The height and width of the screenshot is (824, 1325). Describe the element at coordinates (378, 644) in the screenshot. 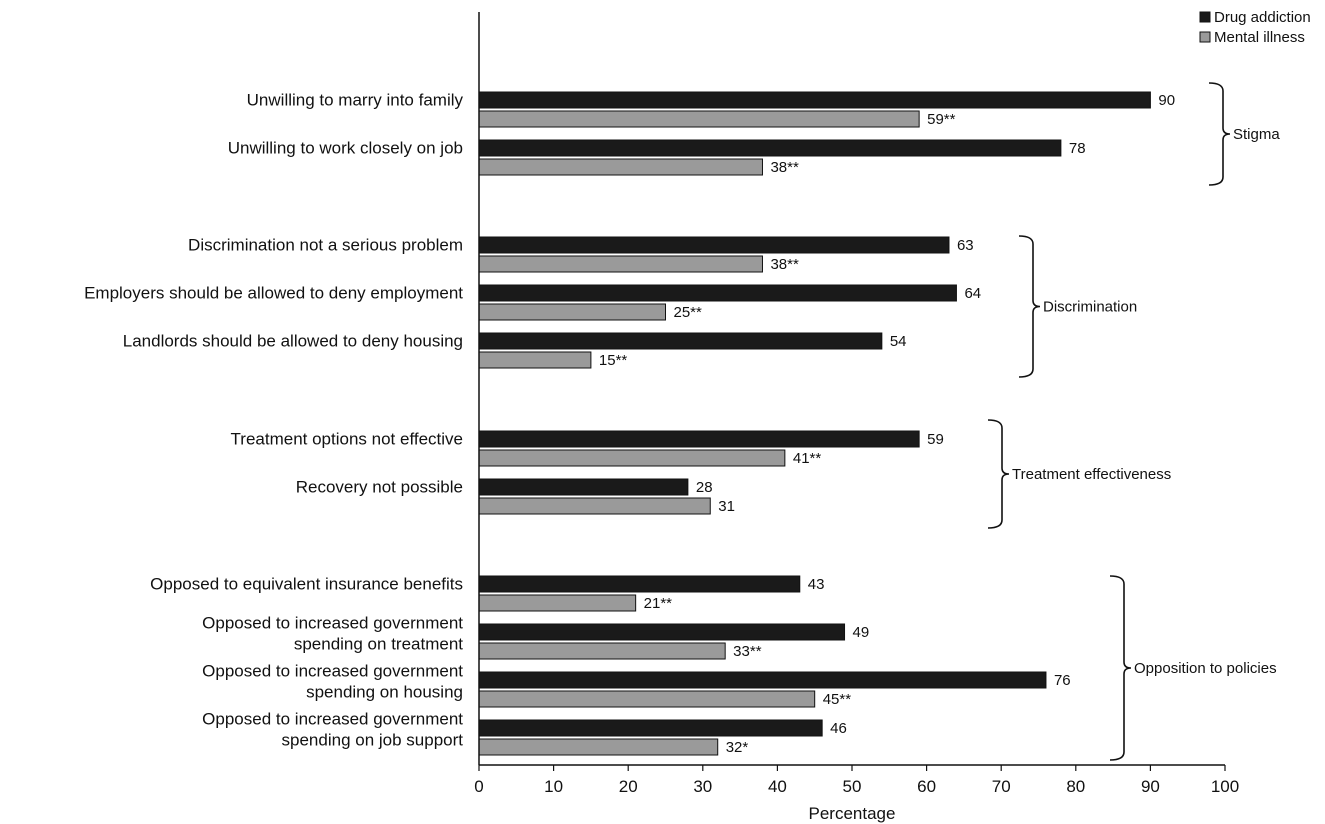

I see `category-label: spending on treatment` at that location.